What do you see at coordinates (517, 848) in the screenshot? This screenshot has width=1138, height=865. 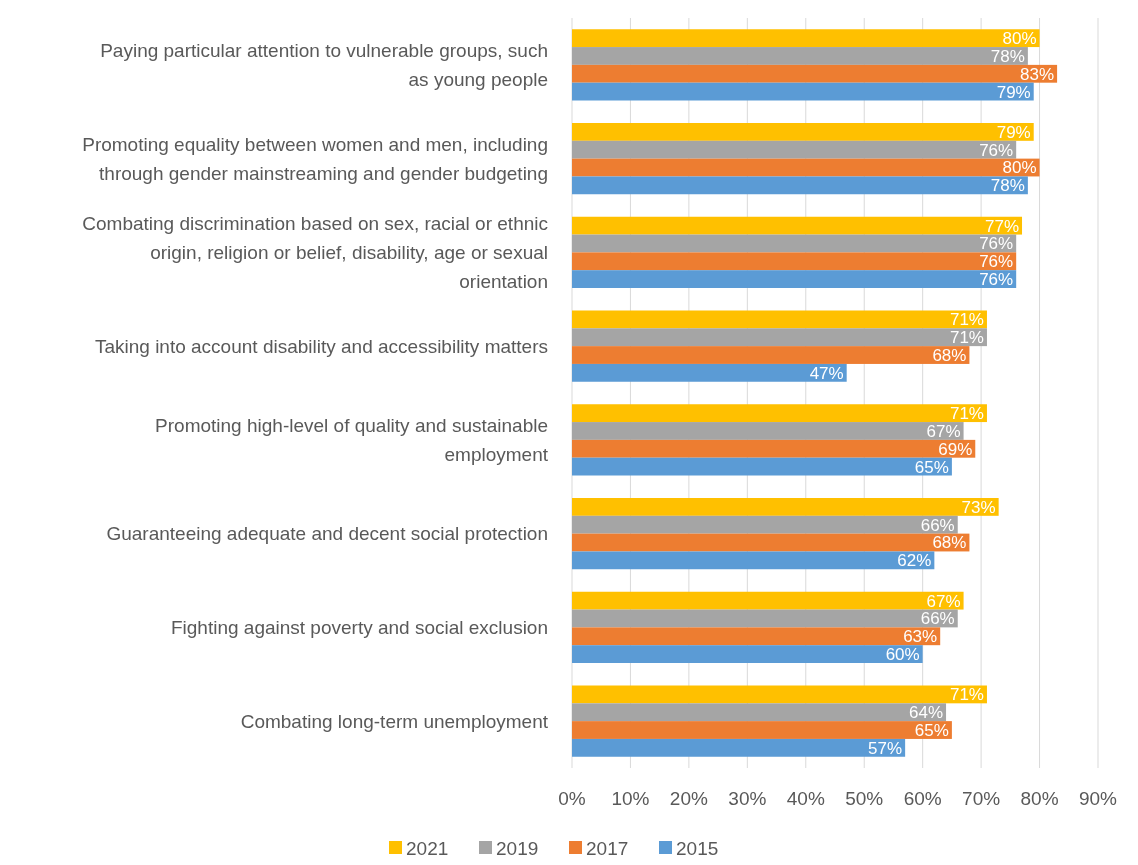 I see `legend-label: 2019` at bounding box center [517, 848].